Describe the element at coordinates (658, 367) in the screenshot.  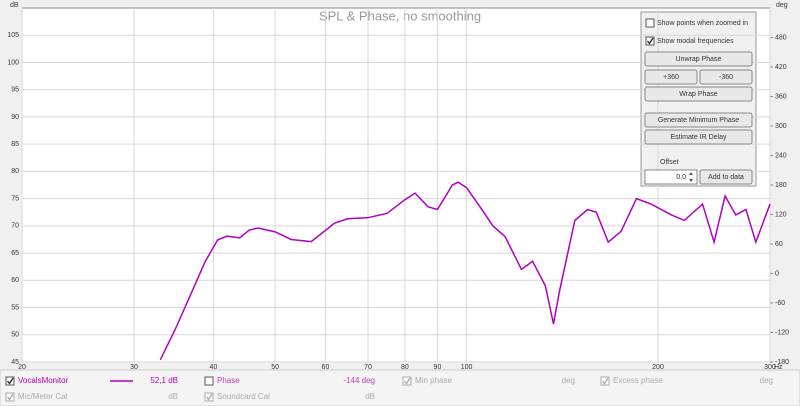
I see `x-tick-label: 200` at that location.